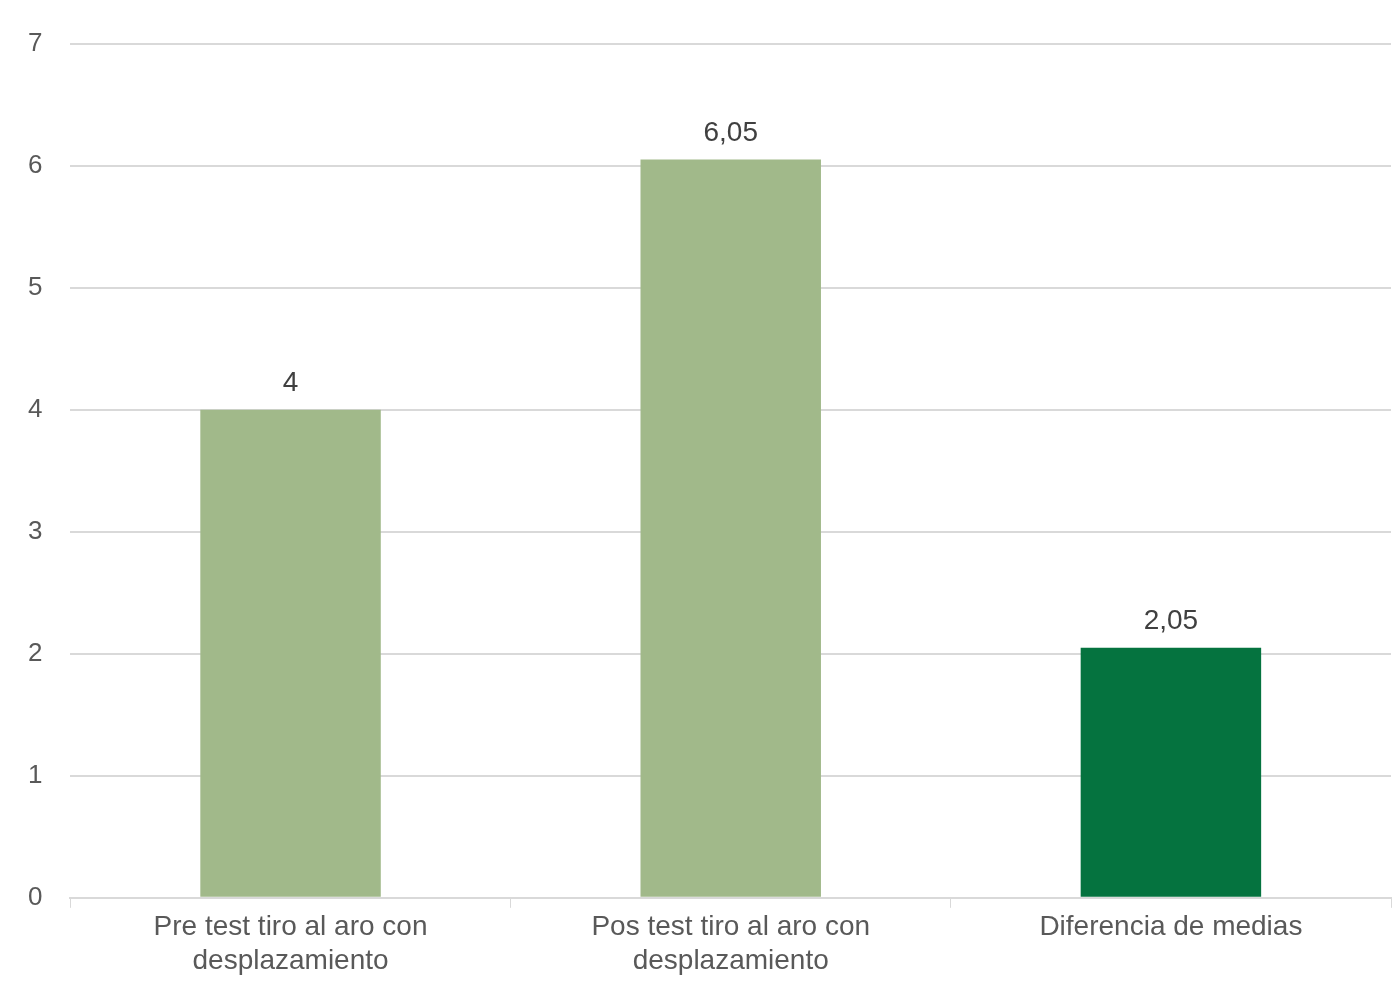 The width and height of the screenshot is (1393, 981). I want to click on y-tick-label: 7, so click(35, 41).